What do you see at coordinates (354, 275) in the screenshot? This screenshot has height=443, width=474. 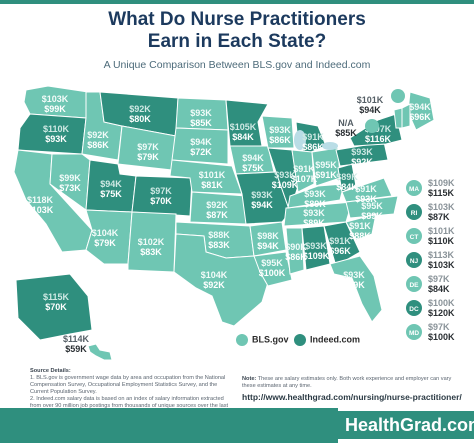 I see `bls-value-fl: $93K` at bounding box center [354, 275].